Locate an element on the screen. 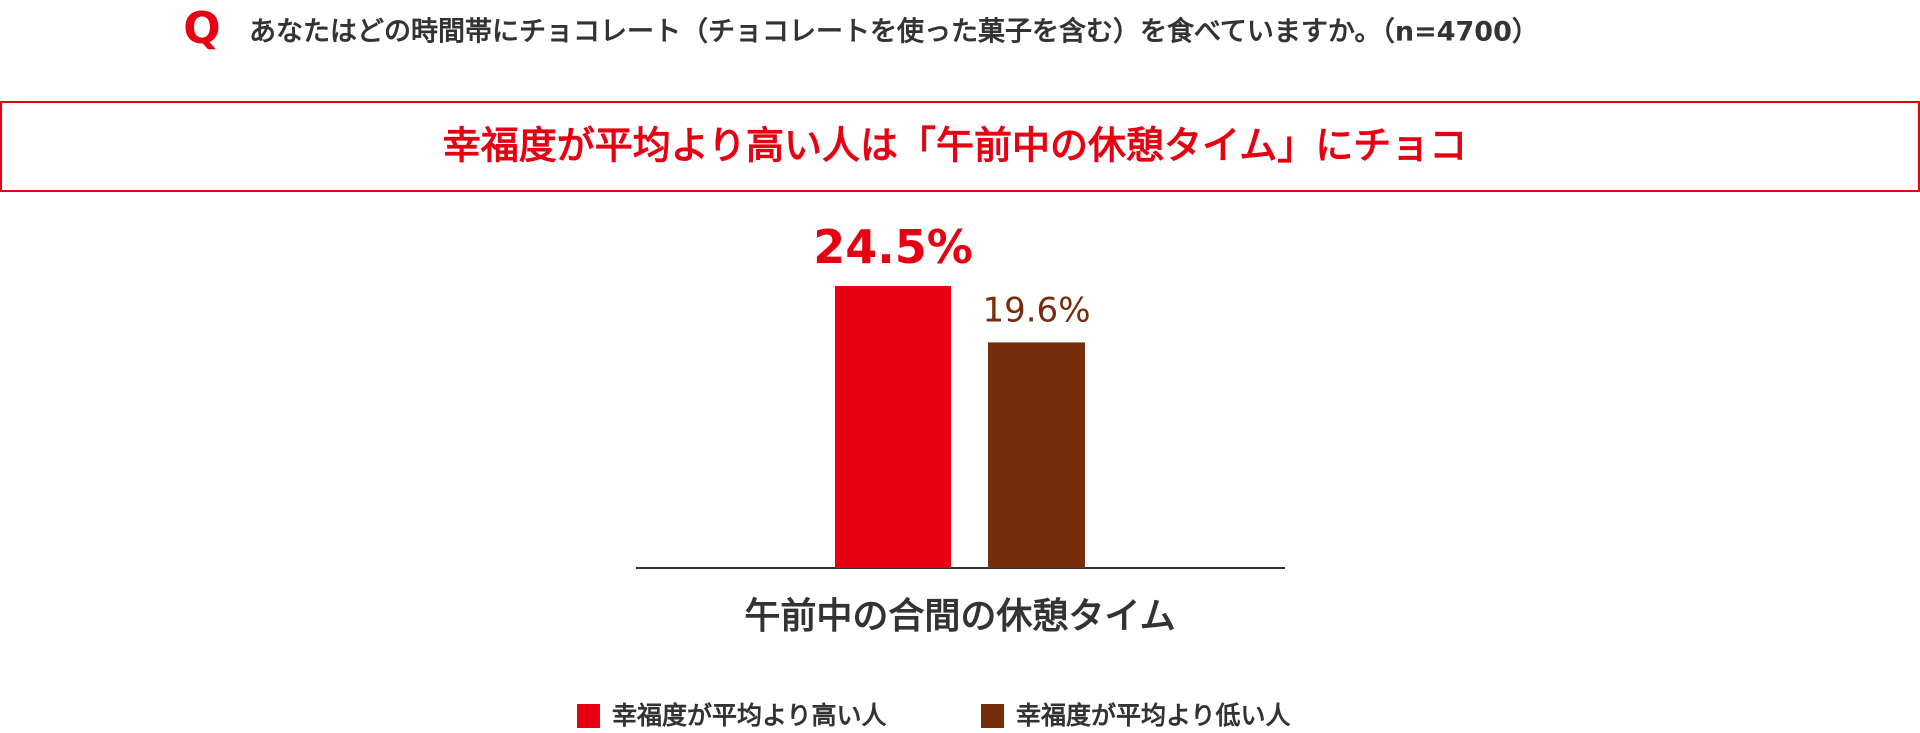  legend-label: 幸福度が平均より高い人 is located at coordinates (749, 715).